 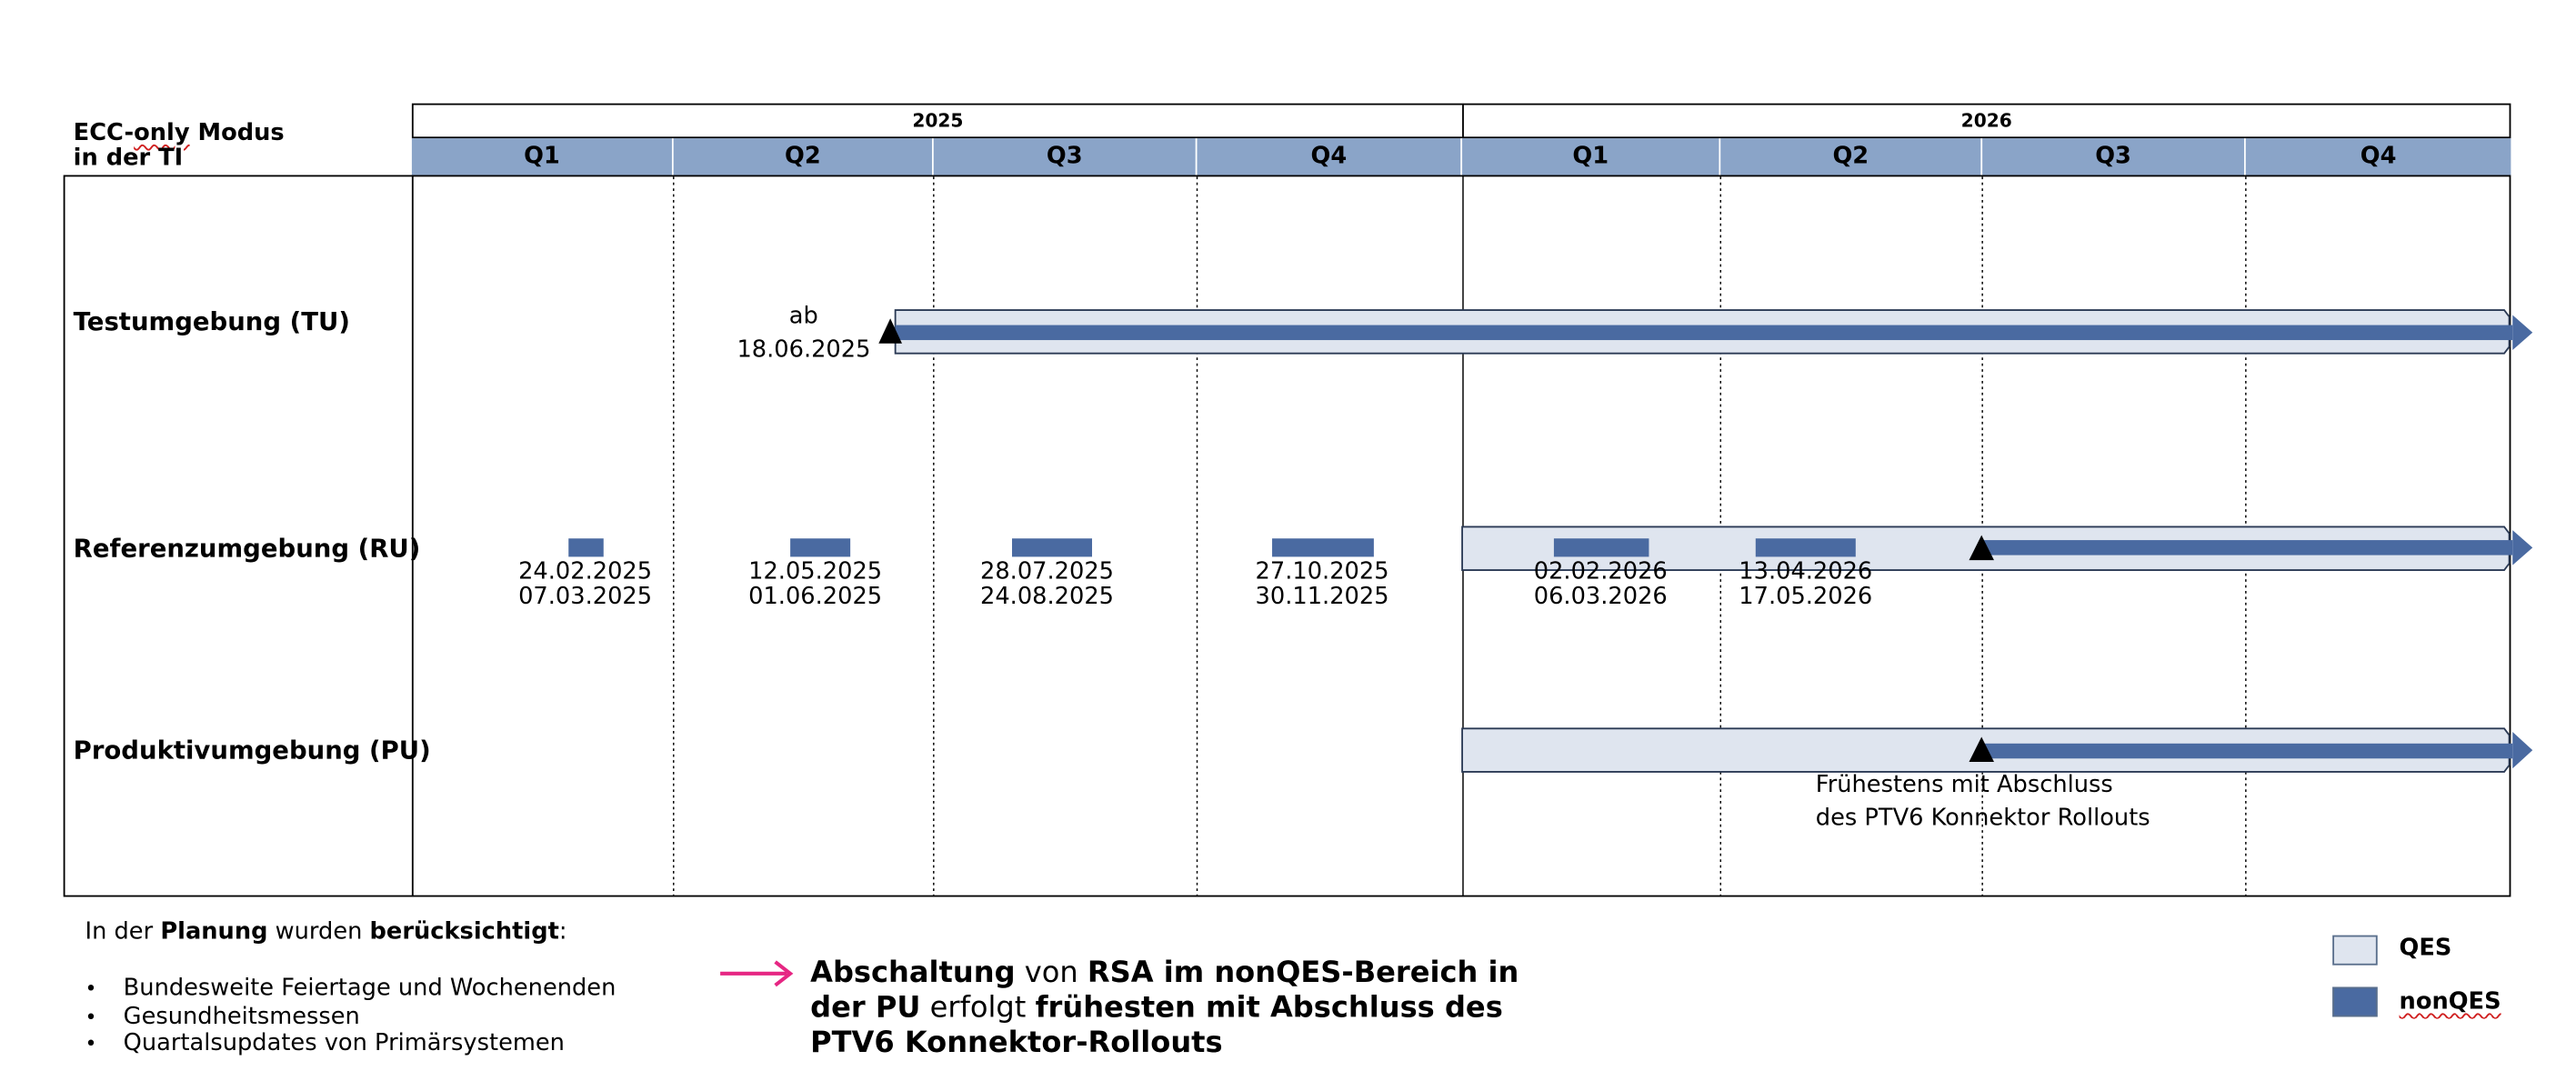 I want to click on statement-bold: RSA im nonQES-Bereich in der PU, so click(x=1164, y=991).